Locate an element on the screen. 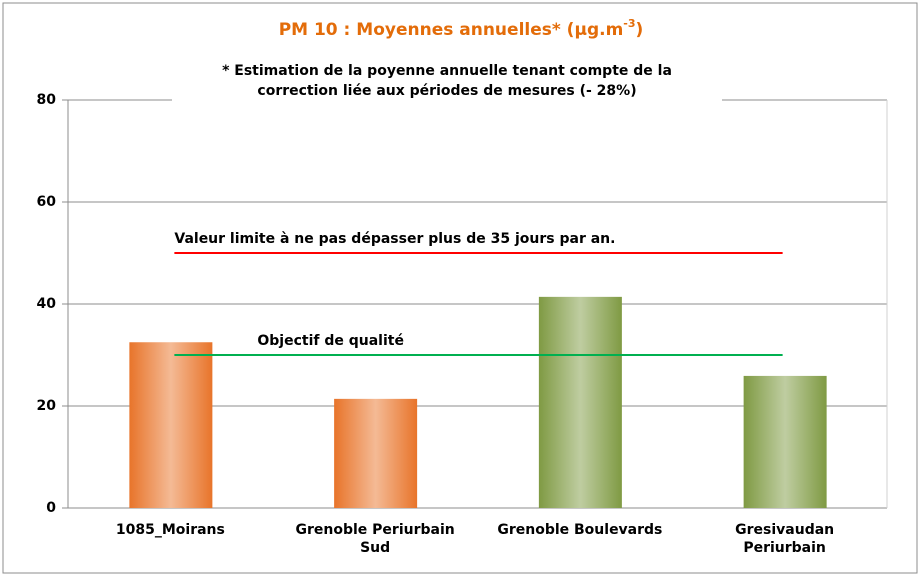 Image resolution: width=922 pixels, height=580 pixels. reference-label: Objectif de qualité is located at coordinates (330, 341).